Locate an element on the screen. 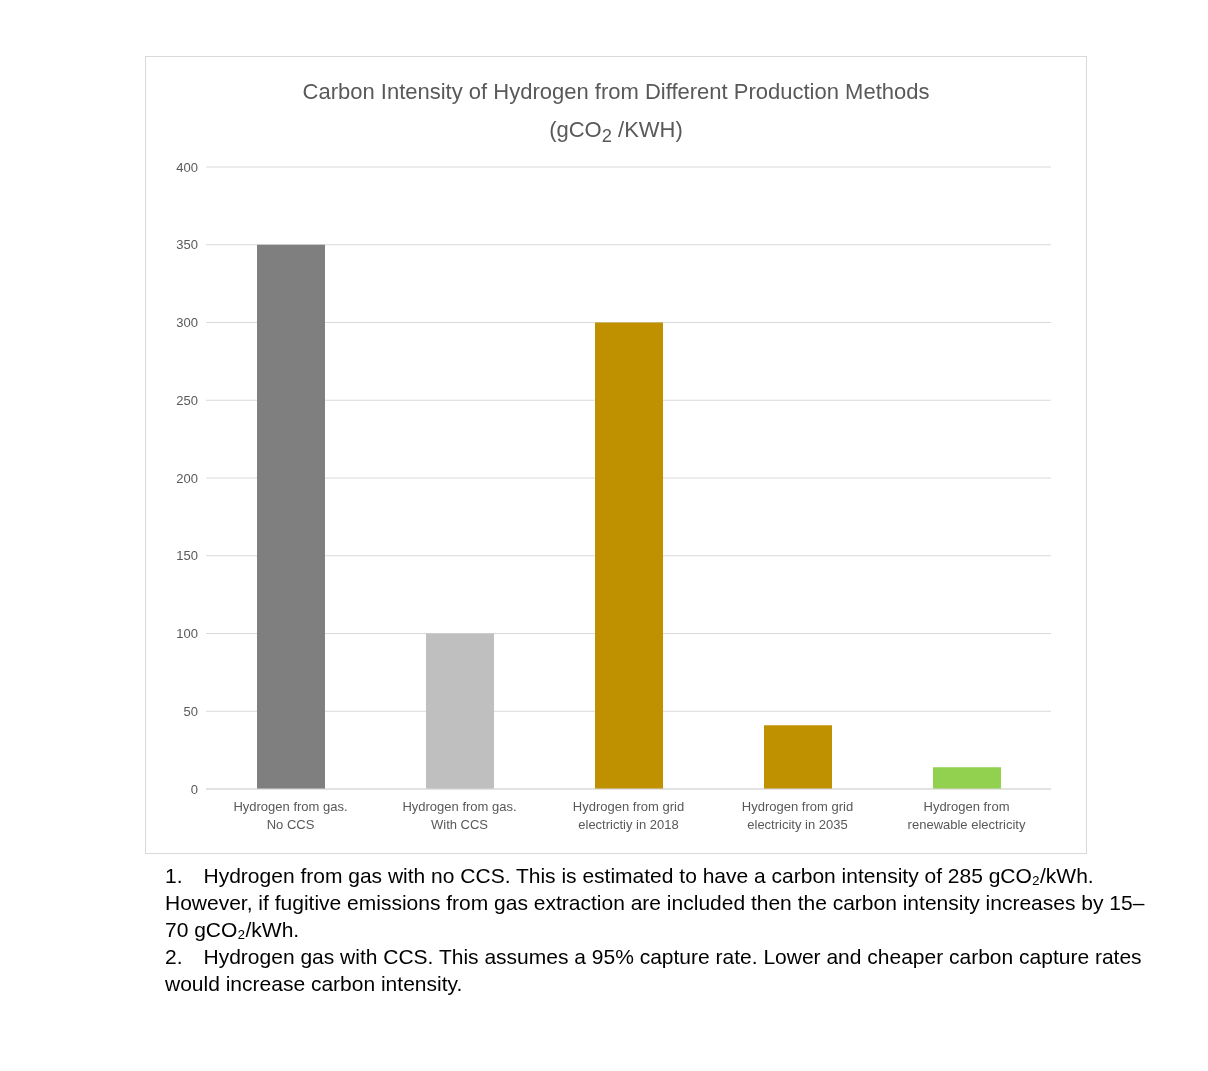 Image resolution: width=1208 pixels, height=1071 pixels. y-tick-label: 300 is located at coordinates (187, 323).